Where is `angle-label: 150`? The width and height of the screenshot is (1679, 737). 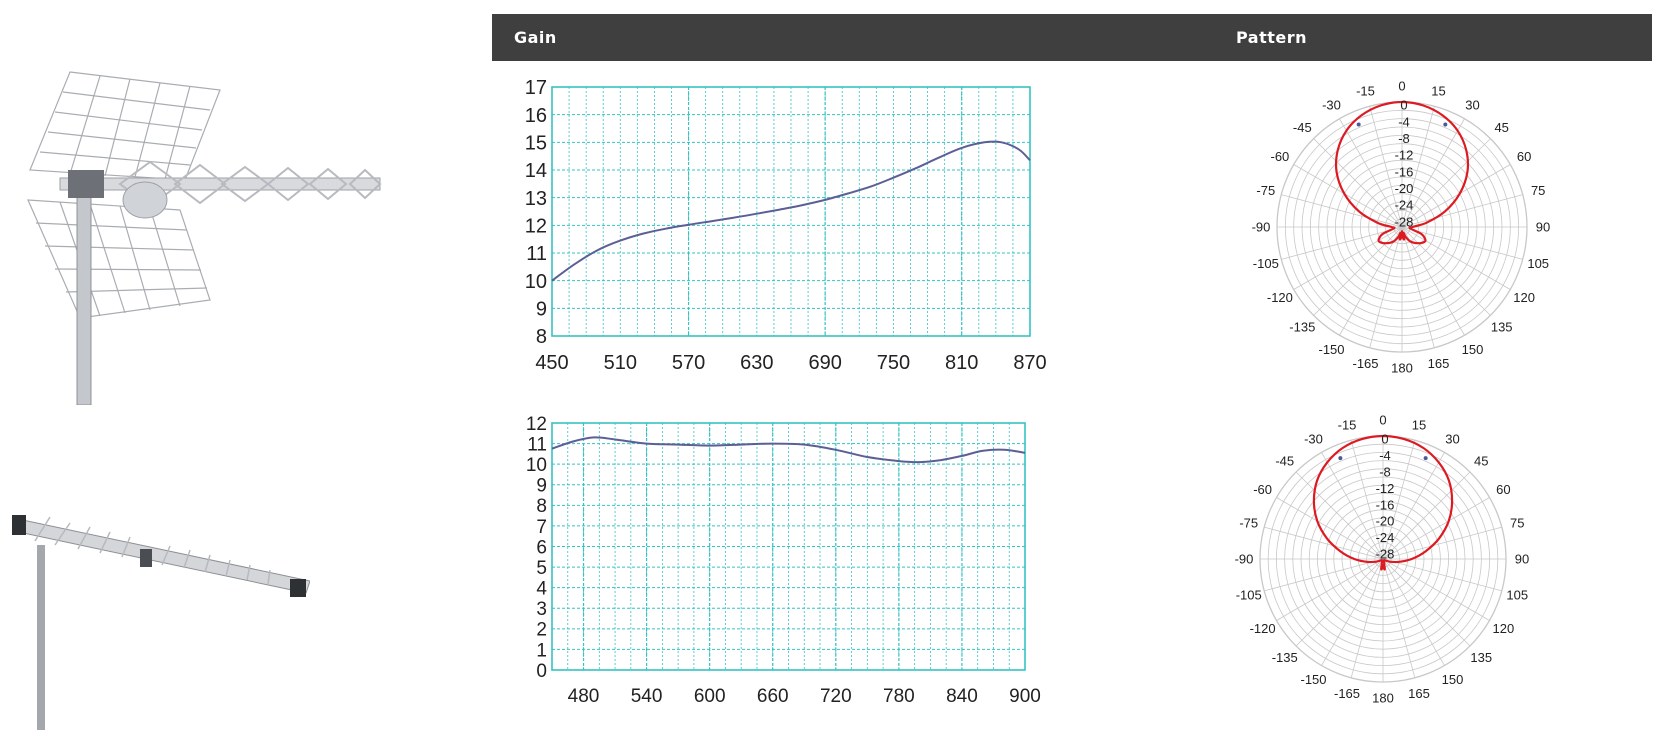
angle-label: 150 is located at coordinates (1453, 679).